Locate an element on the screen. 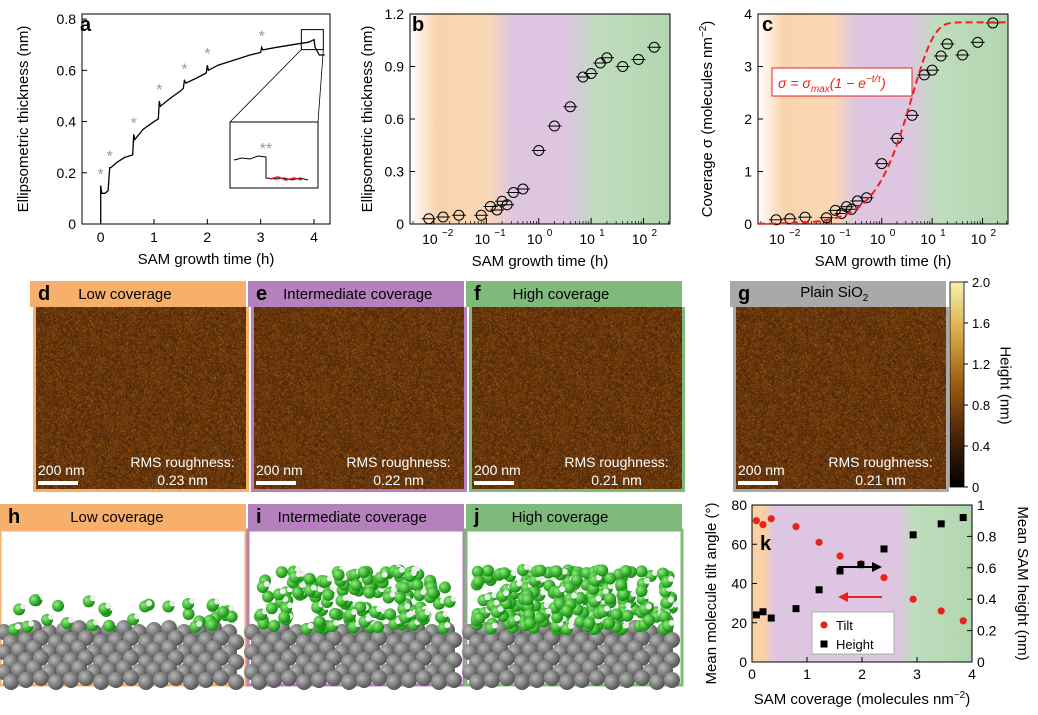 The width and height of the screenshot is (1038, 715). panel-j-title: High coverage is located at coordinates (560, 517).